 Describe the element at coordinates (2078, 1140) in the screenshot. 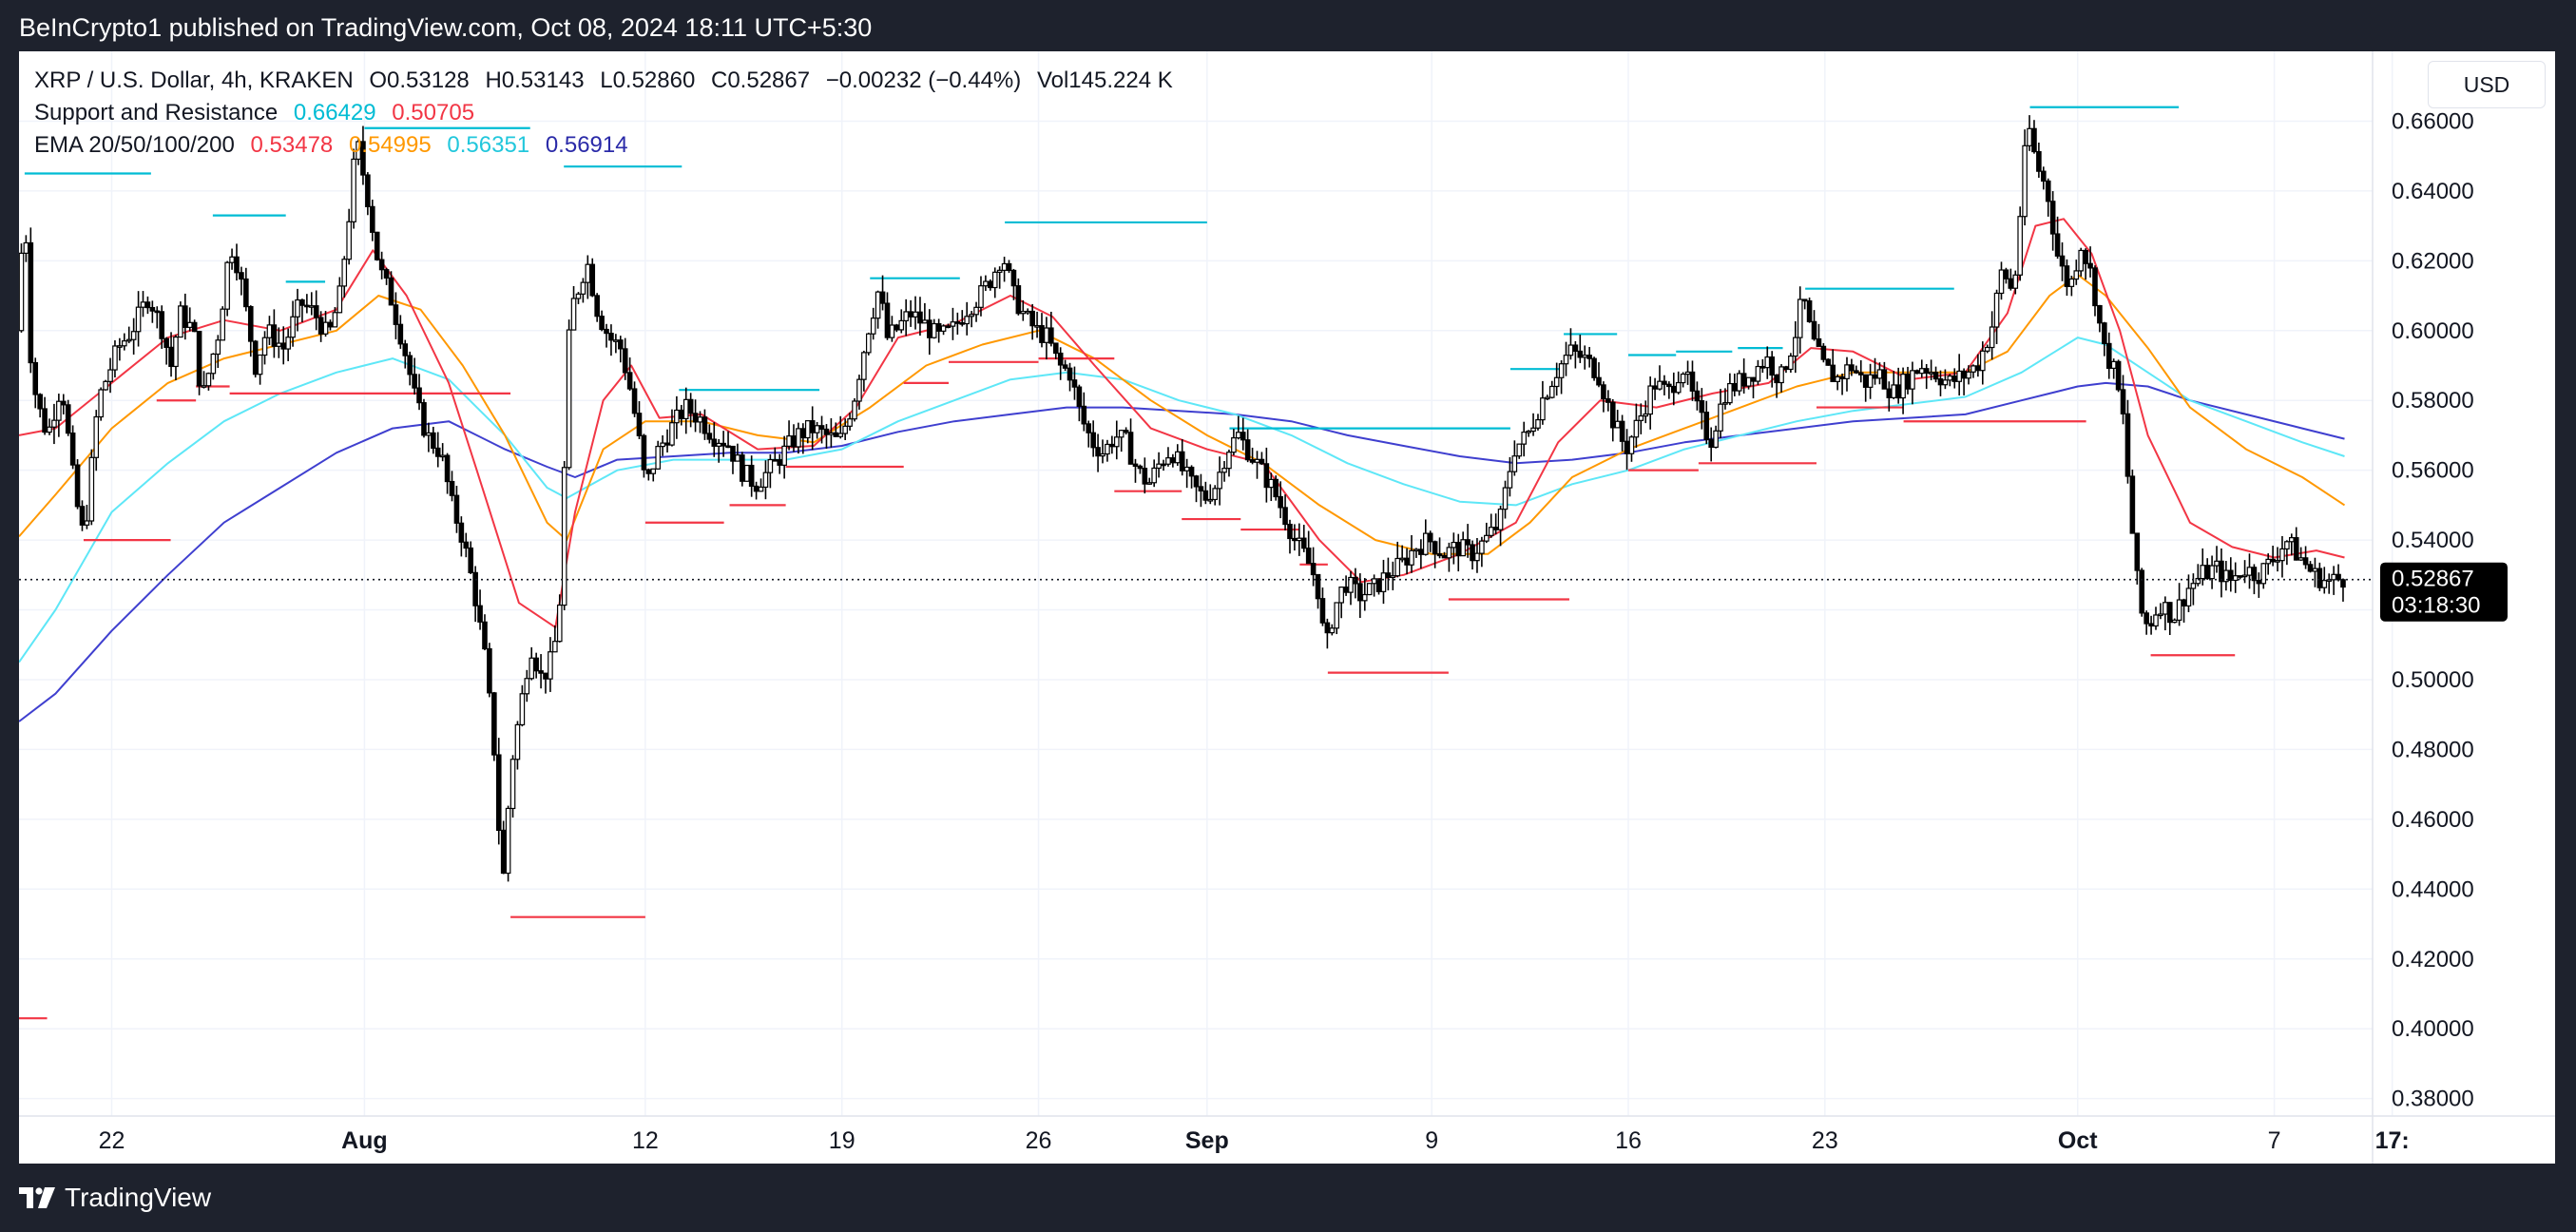

I see `time-tick-label: Oct` at that location.